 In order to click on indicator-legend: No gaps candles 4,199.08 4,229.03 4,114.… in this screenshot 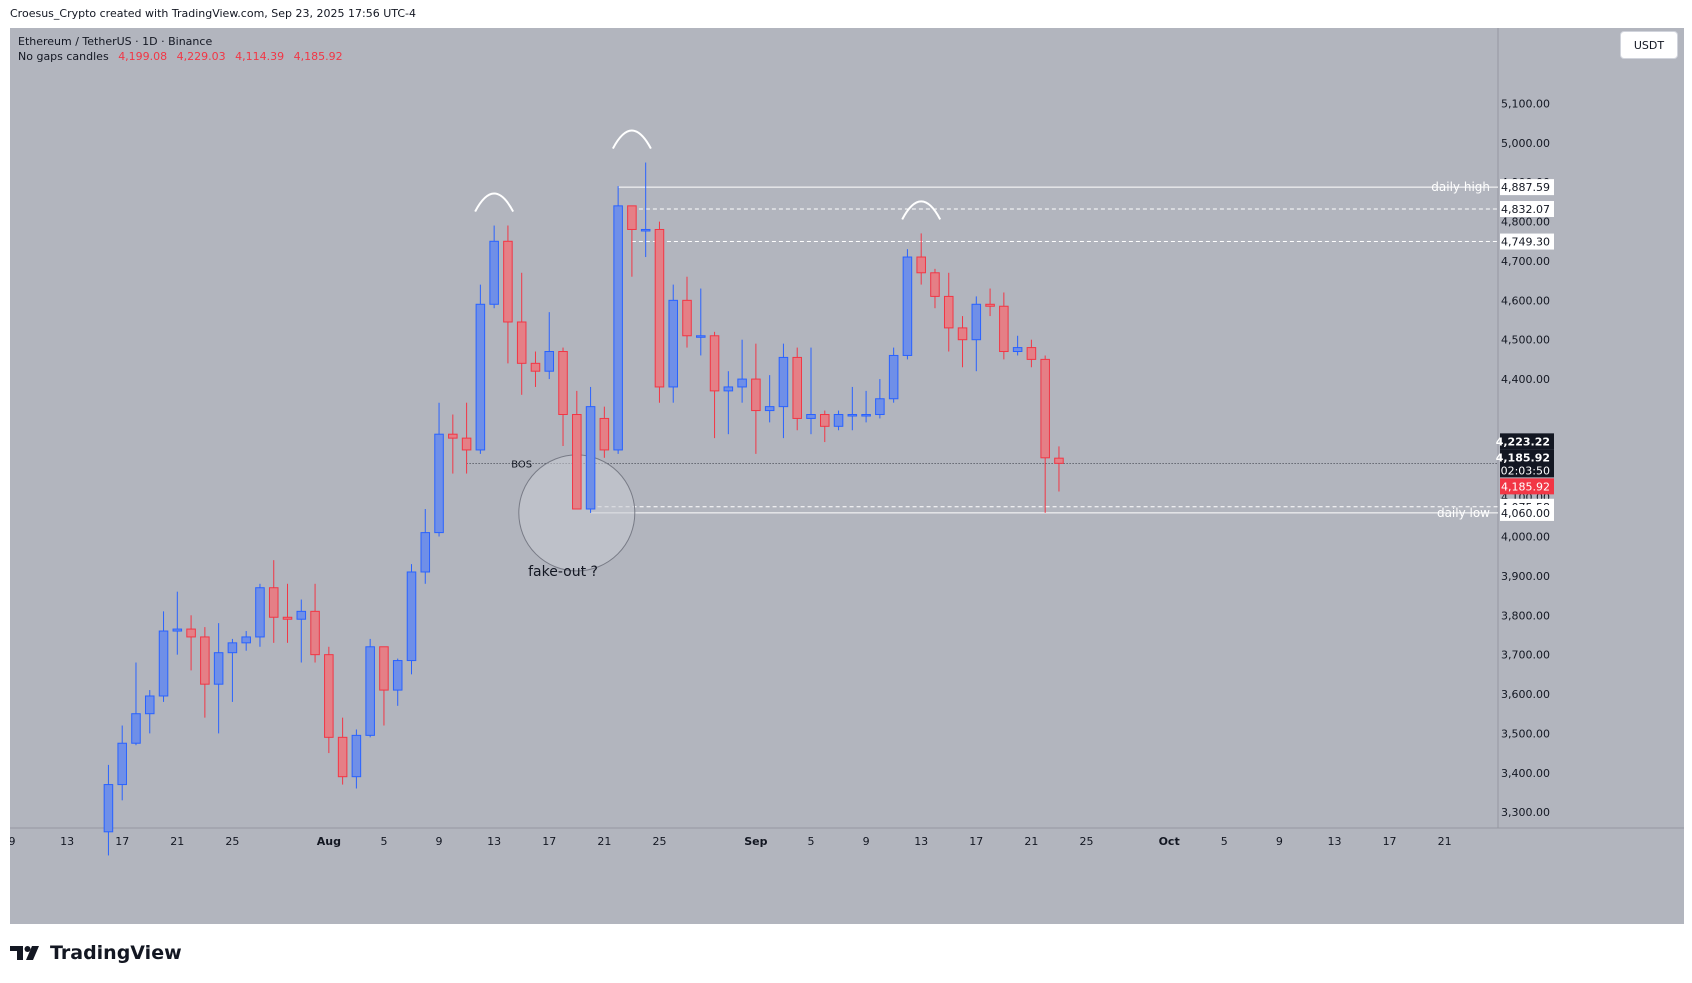, I will do `click(183, 56)`.